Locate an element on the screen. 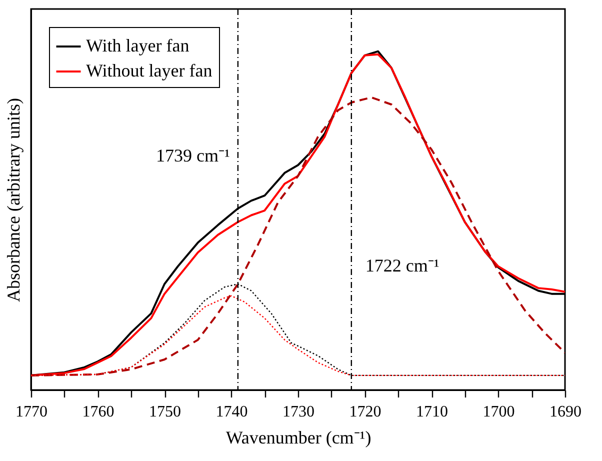 The image size is (602, 461). x-tick-label: 1690 is located at coordinates (566, 412).